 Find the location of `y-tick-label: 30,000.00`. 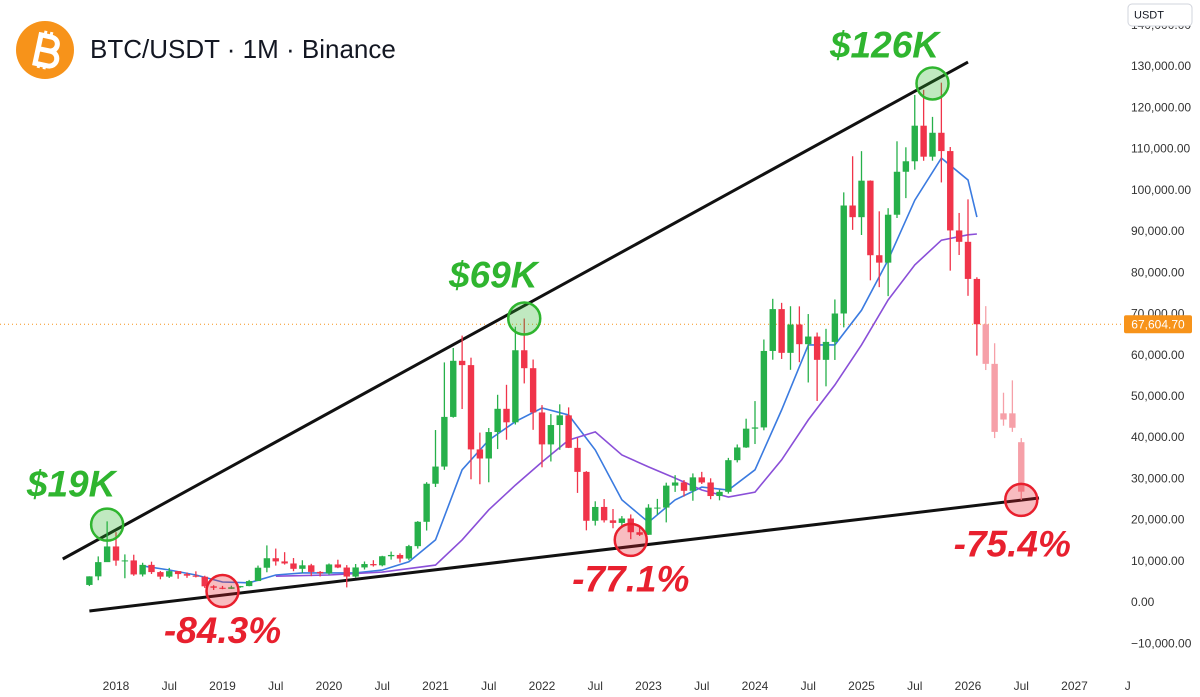

y-tick-label: 30,000.00 is located at coordinates (1158, 478).